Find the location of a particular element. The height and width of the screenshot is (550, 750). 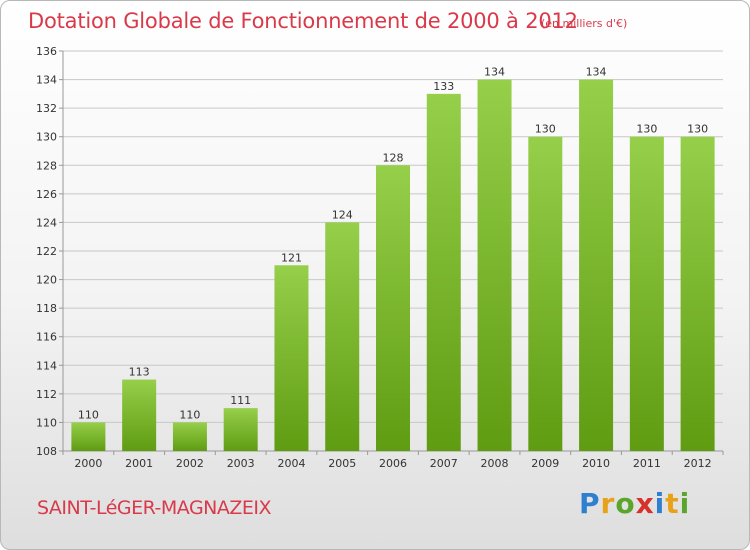

logo-letter: P is located at coordinates (590, 503).